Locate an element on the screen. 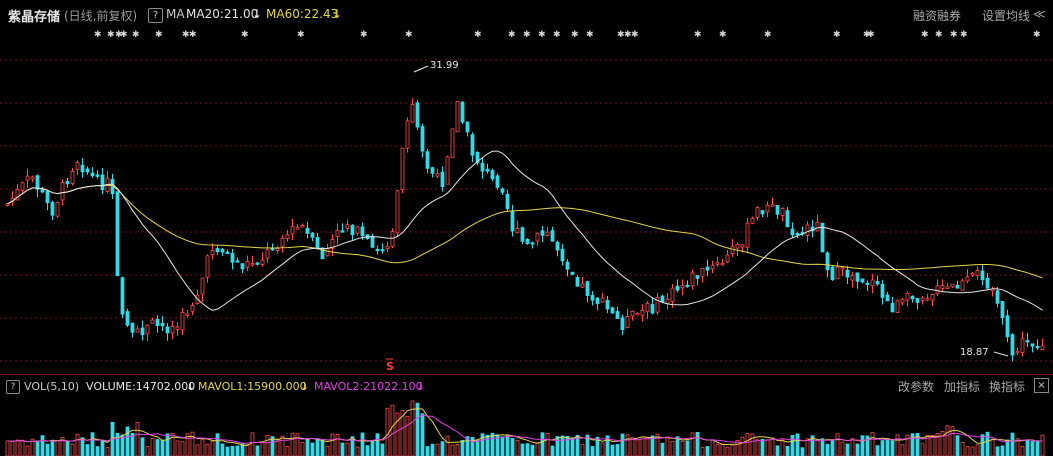 Image resolution: width=1053 pixels, height=456 pixels. change-params-button: 改参数 is located at coordinates (916, 387).